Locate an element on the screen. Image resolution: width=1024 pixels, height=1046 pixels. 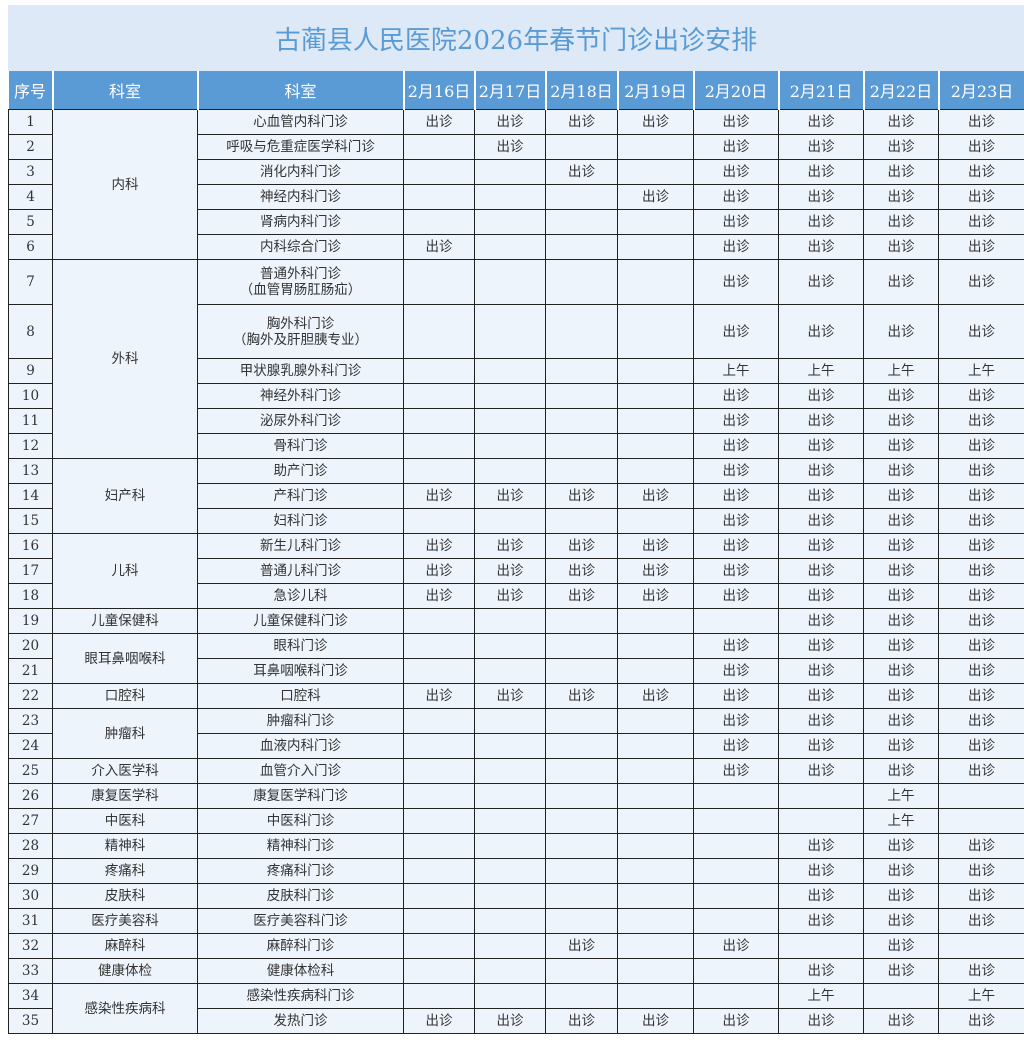
clinic-cell: 健康体检科 is located at coordinates (300, 971).